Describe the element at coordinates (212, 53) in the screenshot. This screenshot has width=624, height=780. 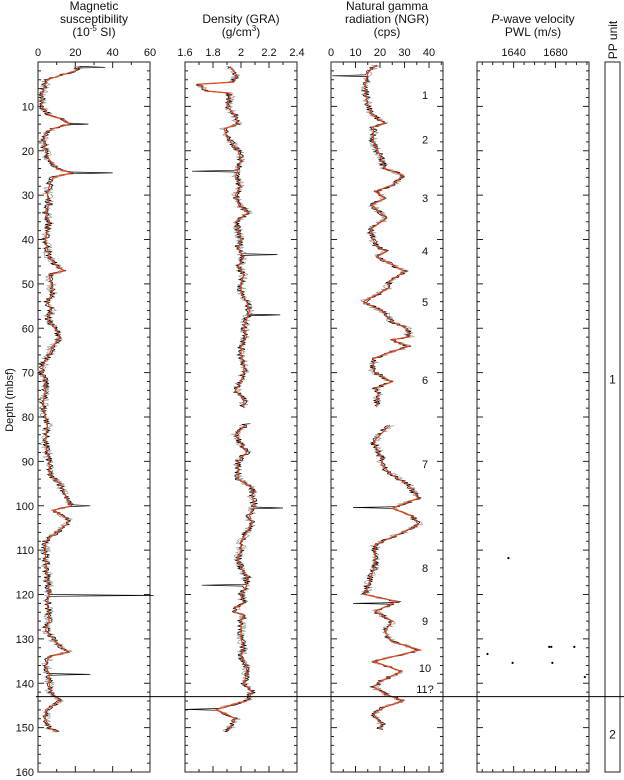
I see `x-tick-label: 1.8` at that location.